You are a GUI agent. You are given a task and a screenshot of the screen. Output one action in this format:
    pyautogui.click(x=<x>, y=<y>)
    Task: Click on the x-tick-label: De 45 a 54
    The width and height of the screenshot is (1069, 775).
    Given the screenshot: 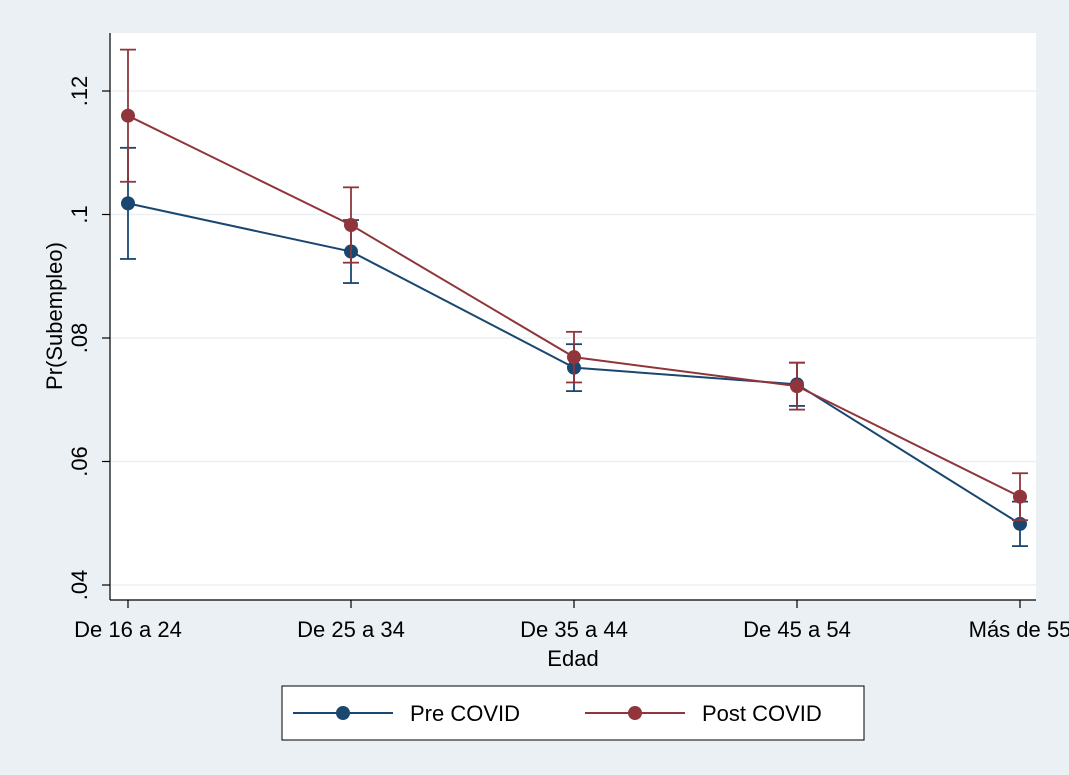 What is the action you would take?
    pyautogui.click(x=797, y=629)
    